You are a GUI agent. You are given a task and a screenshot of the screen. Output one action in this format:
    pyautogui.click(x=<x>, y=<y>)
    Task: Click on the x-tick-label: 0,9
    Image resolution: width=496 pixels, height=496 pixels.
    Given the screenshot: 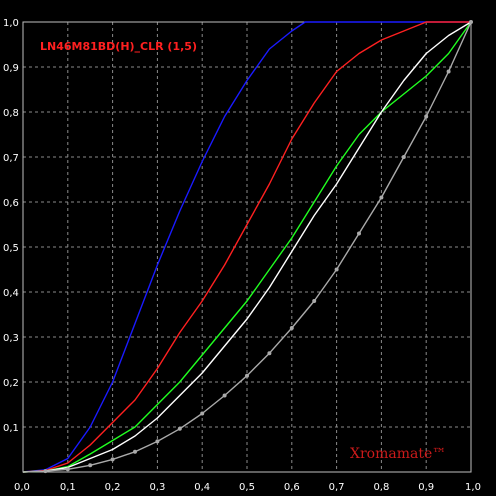 What is the action you would take?
    pyautogui.click(x=426, y=487)
    